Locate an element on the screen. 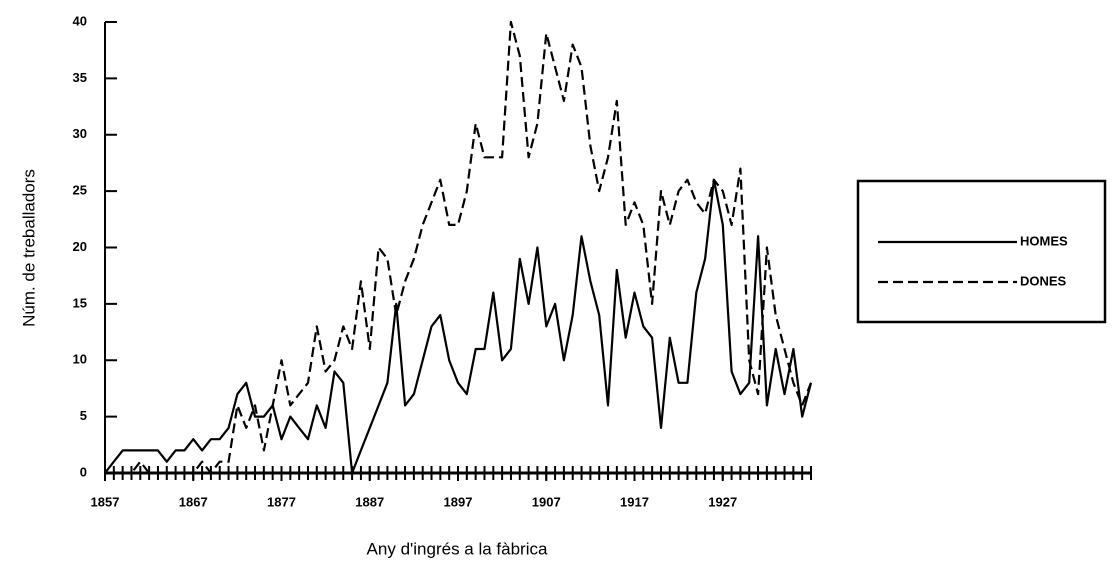  y-tick-label: 40 is located at coordinates (80, 20).